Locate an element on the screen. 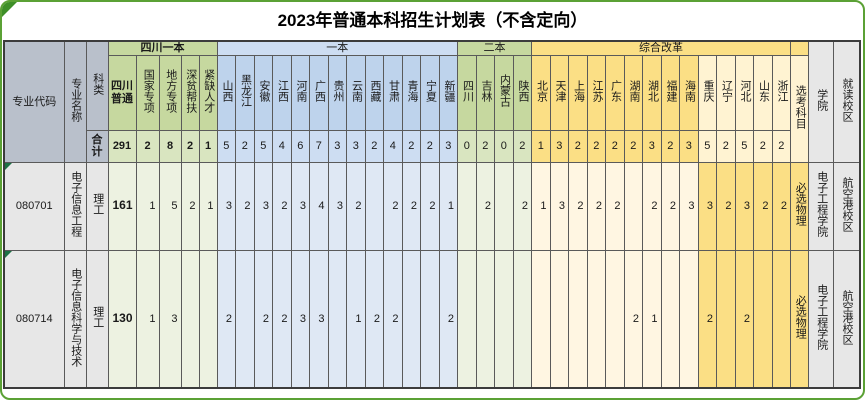  column-header-cell: 宁夏 is located at coordinates (430, 92).